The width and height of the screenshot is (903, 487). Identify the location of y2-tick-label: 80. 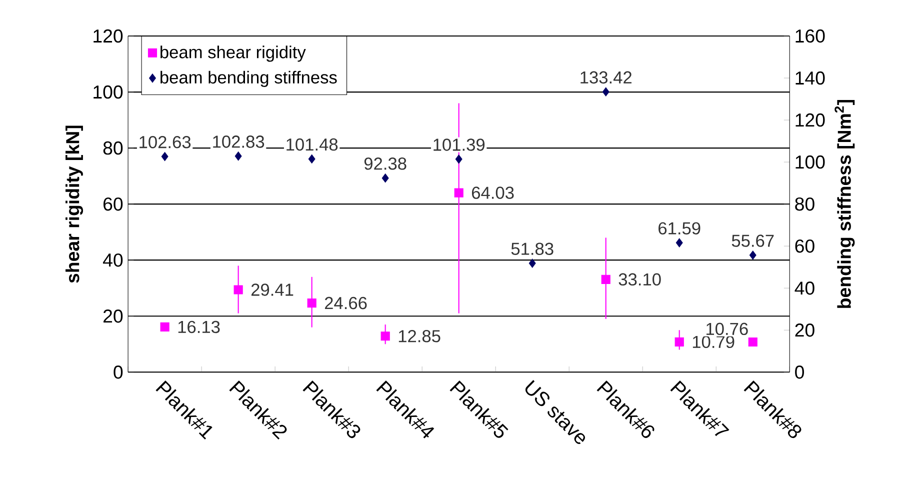
(804, 204).